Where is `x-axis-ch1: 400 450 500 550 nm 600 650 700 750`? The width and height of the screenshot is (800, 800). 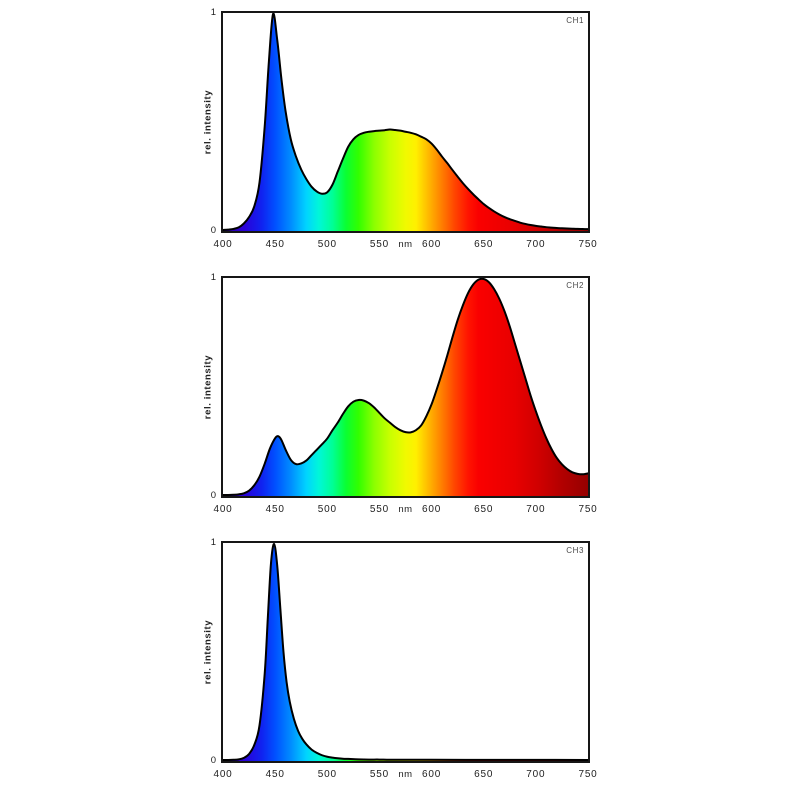 x-axis-ch1: 400 450 500 550 nm 600 650 700 750 is located at coordinates (404, 246).